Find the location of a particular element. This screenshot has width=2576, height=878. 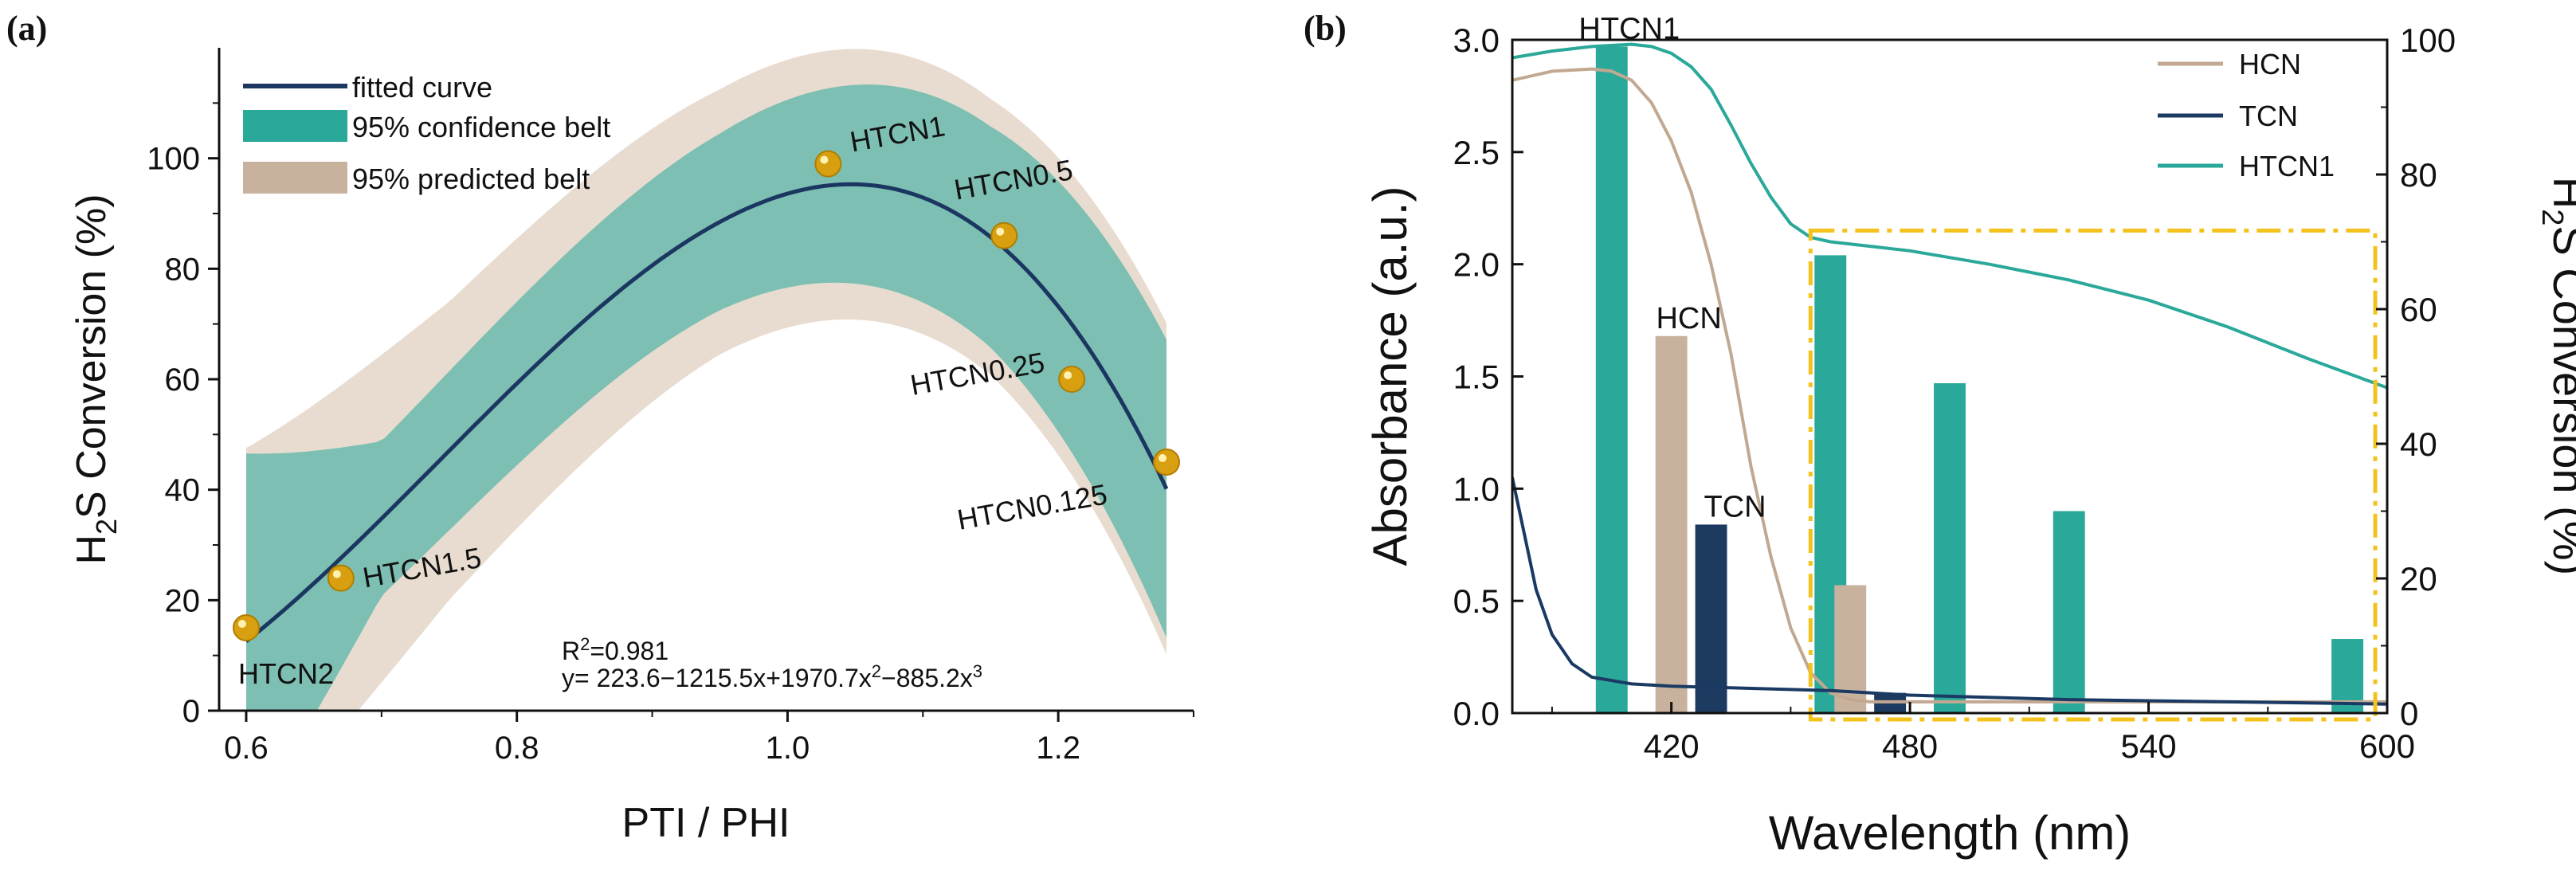

x-tick-label: 420 is located at coordinates (1672, 746).